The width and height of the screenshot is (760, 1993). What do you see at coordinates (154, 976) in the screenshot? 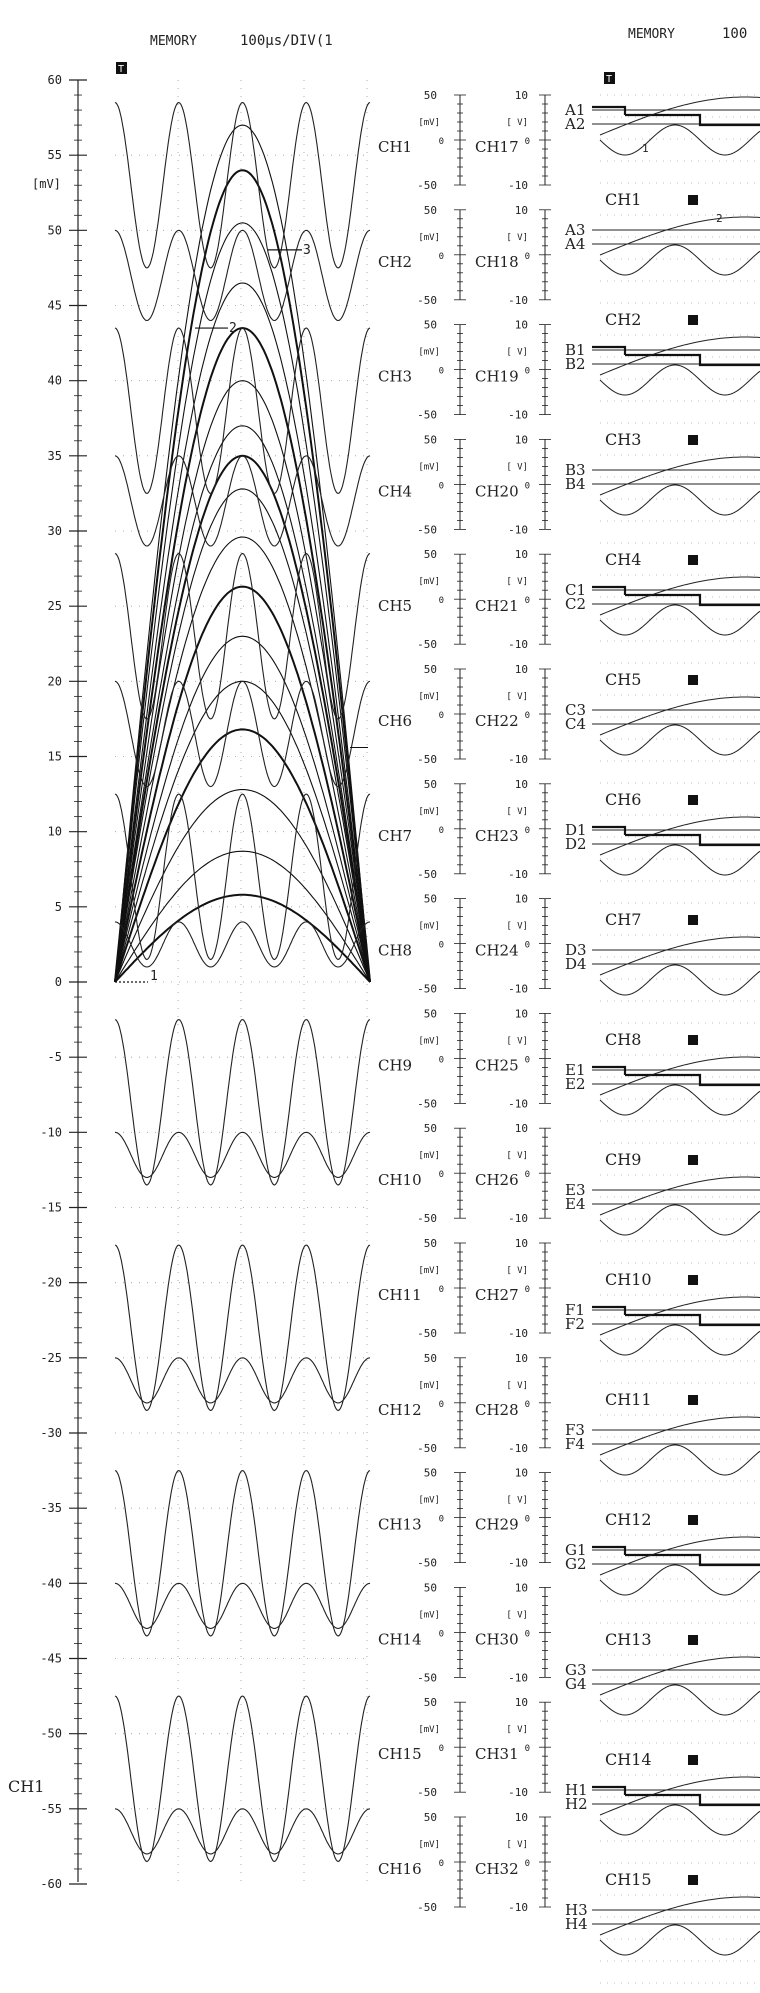
I see `cursor-1-label: 1` at bounding box center [154, 976].